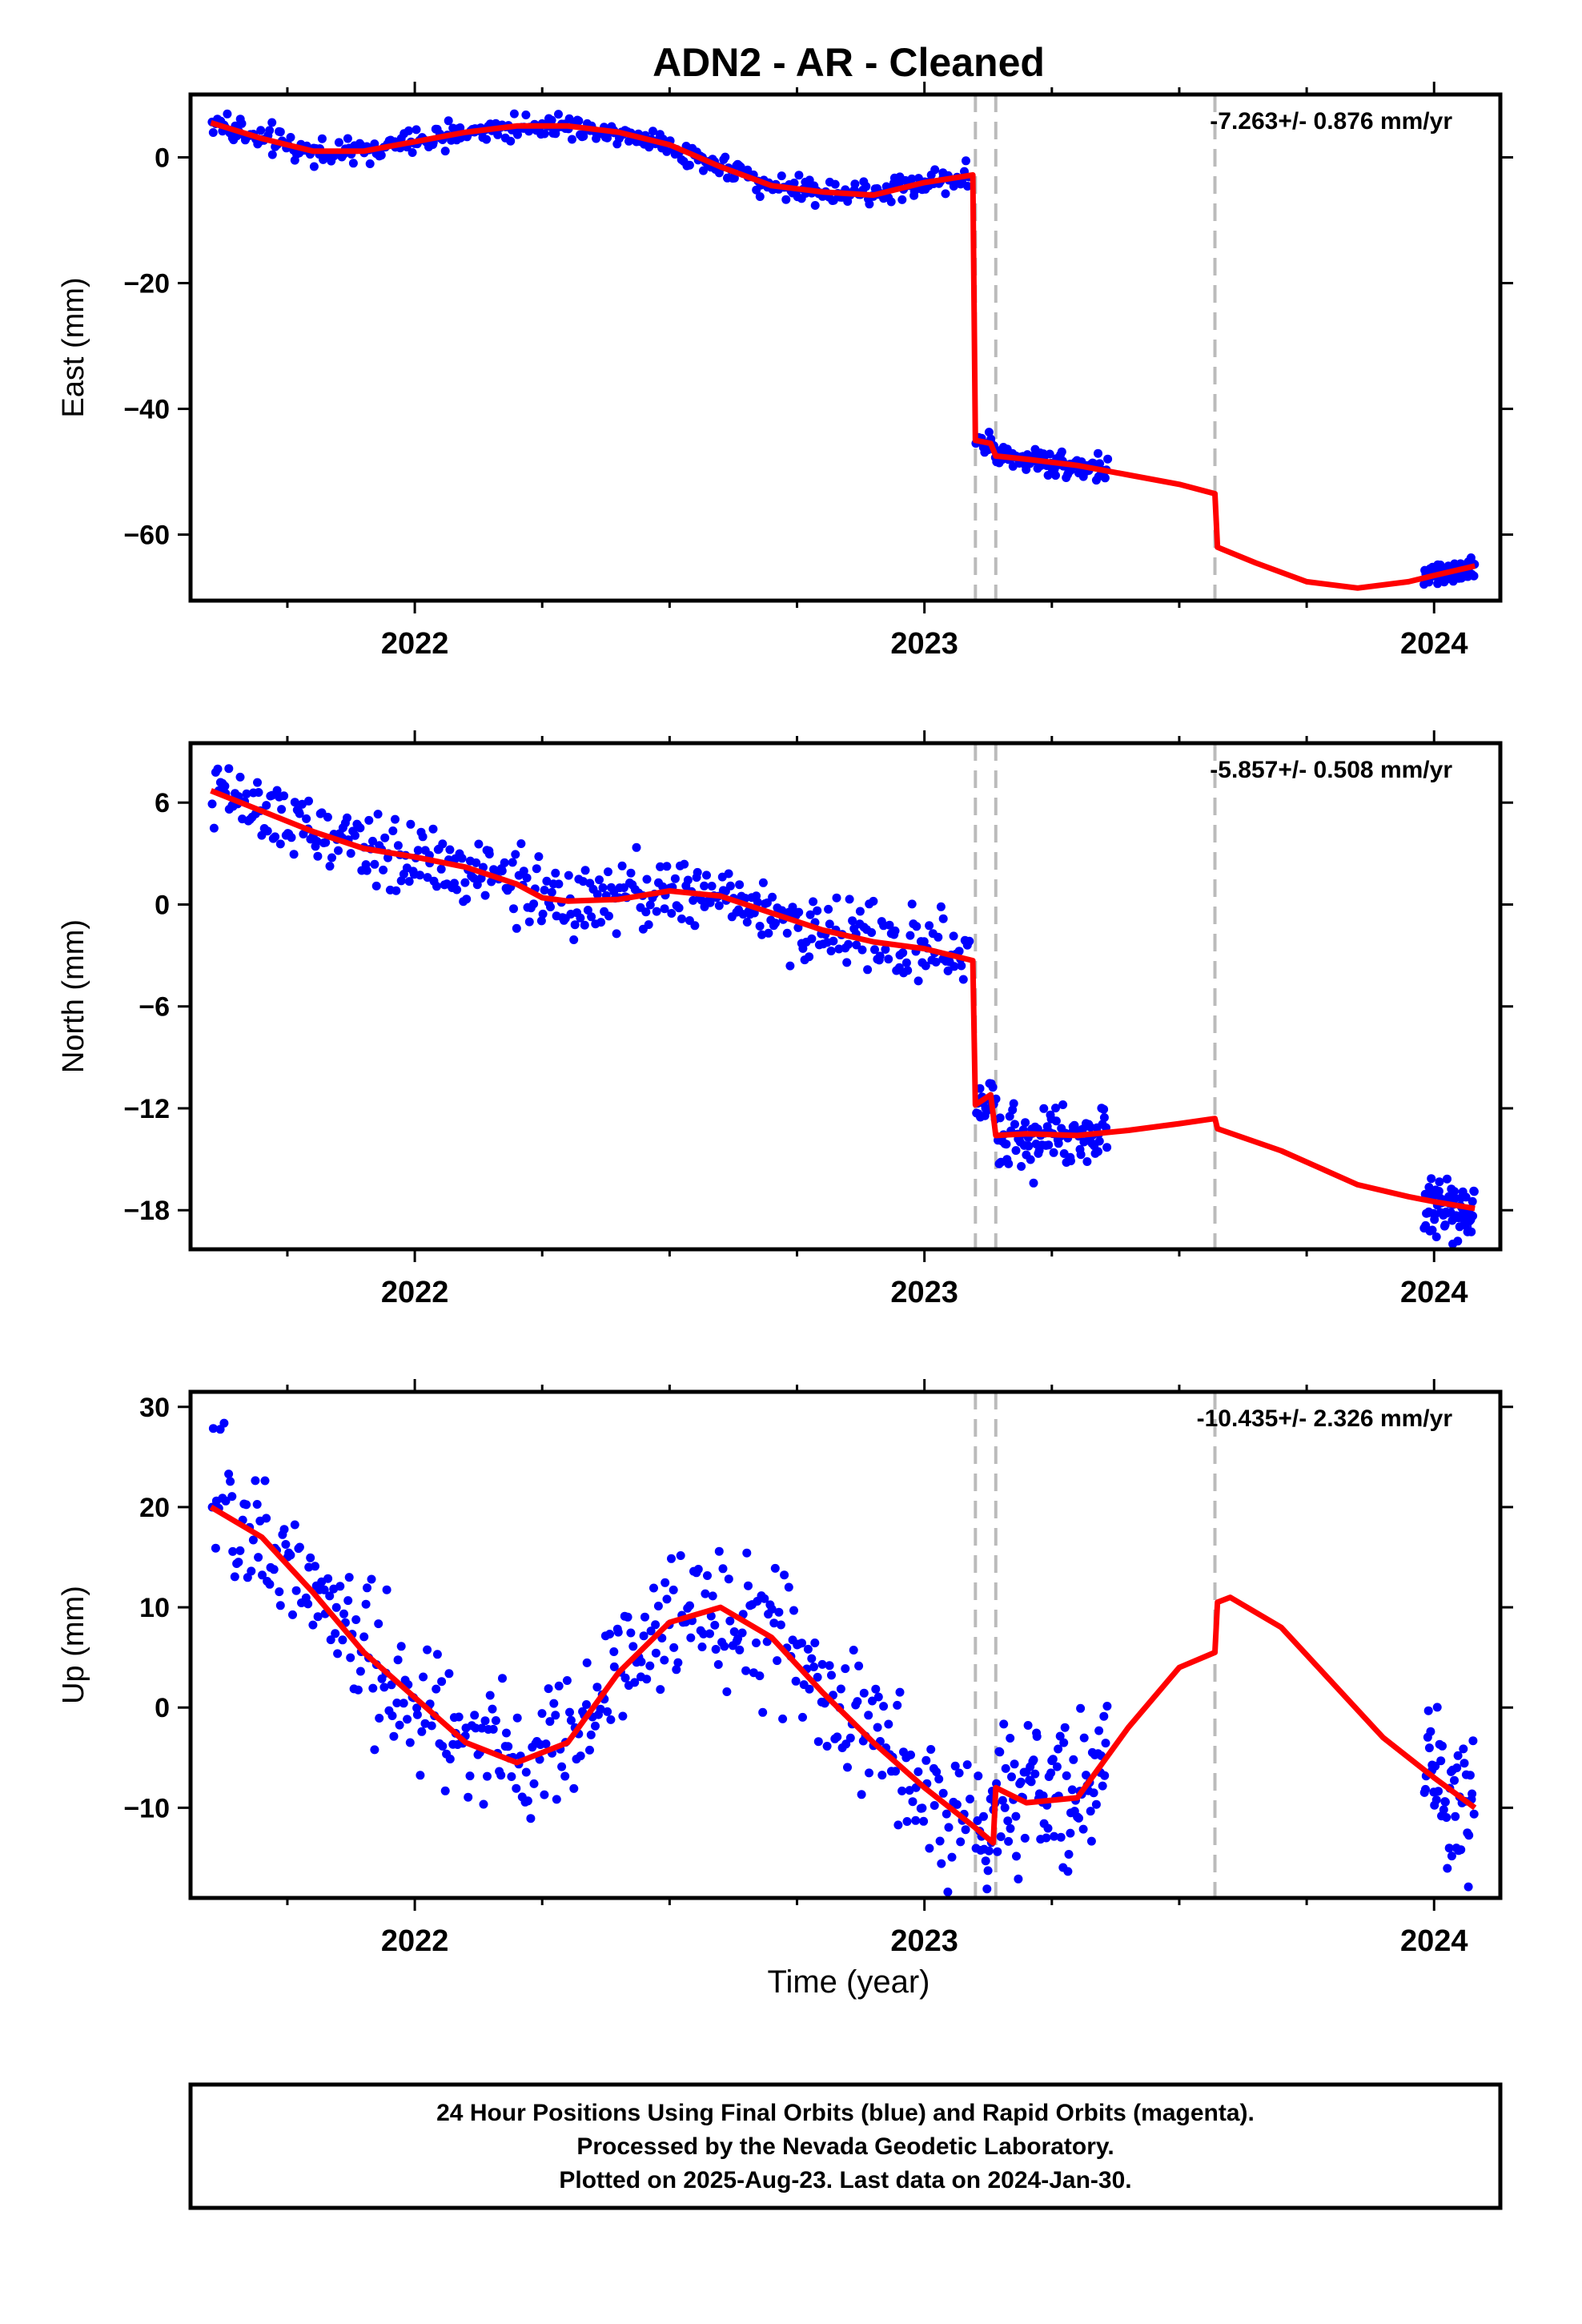  Describe the element at coordinates (1331, 770) in the screenshot. I see `rate-annotation-north: -5.857+/- 0.508 mm/yr` at that location.